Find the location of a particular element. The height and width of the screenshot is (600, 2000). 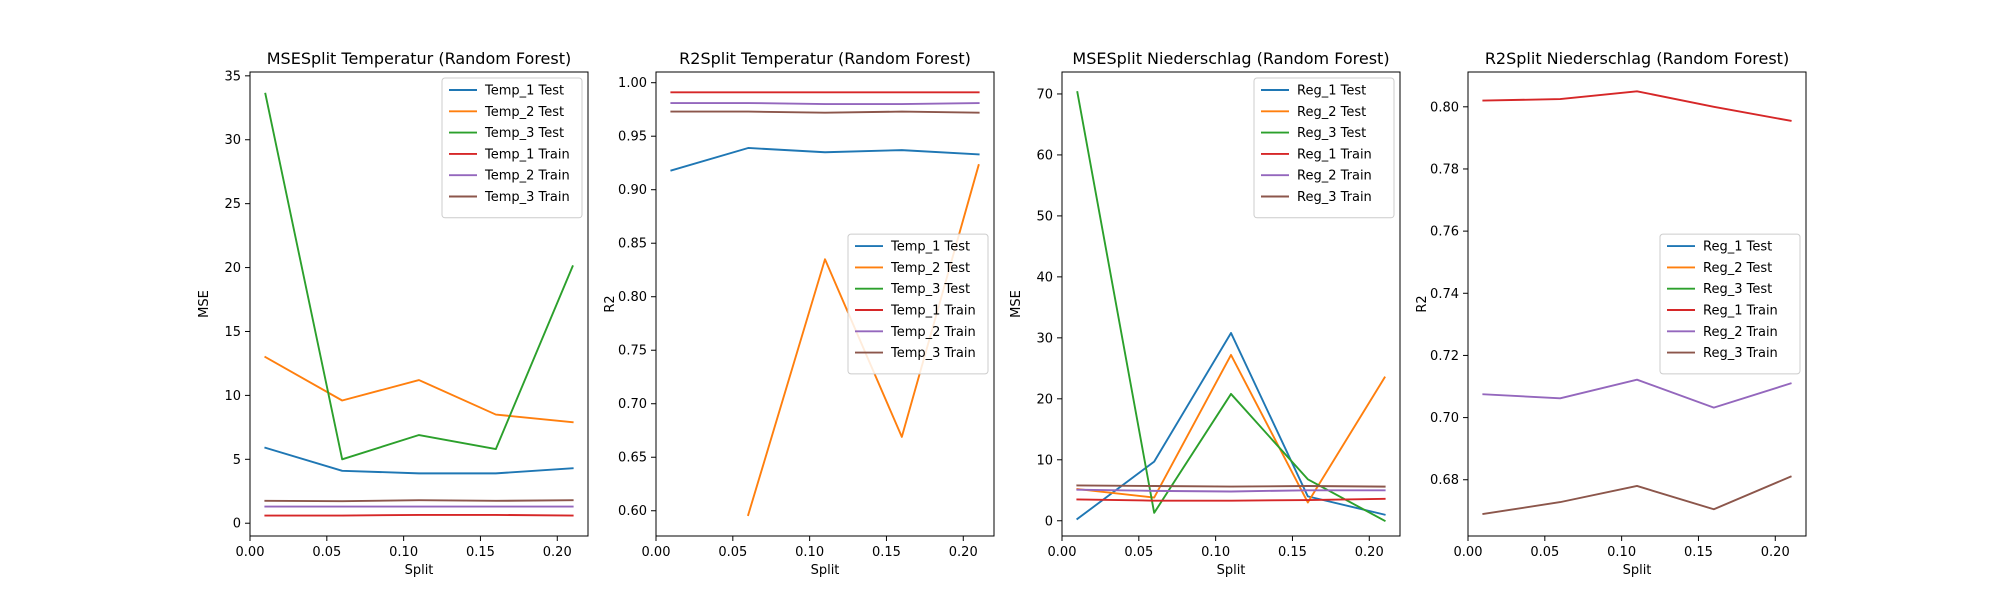

y-tick-label: 0.65 is located at coordinates (632, 458).